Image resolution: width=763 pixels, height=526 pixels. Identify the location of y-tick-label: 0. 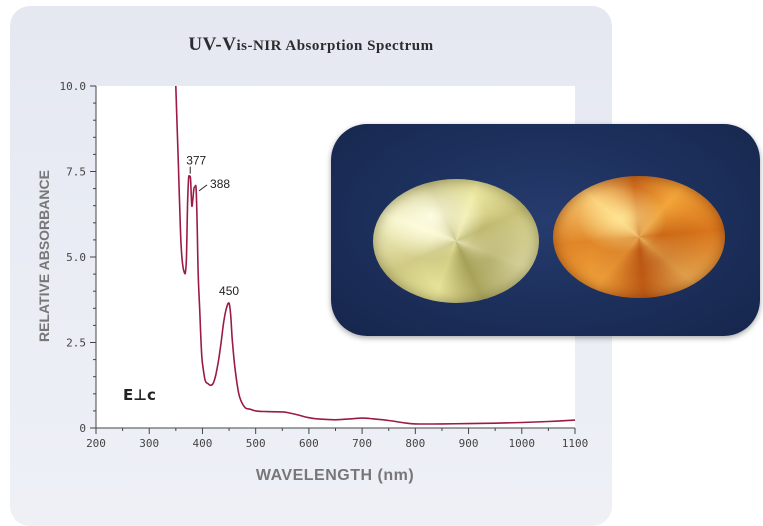
(82, 428).